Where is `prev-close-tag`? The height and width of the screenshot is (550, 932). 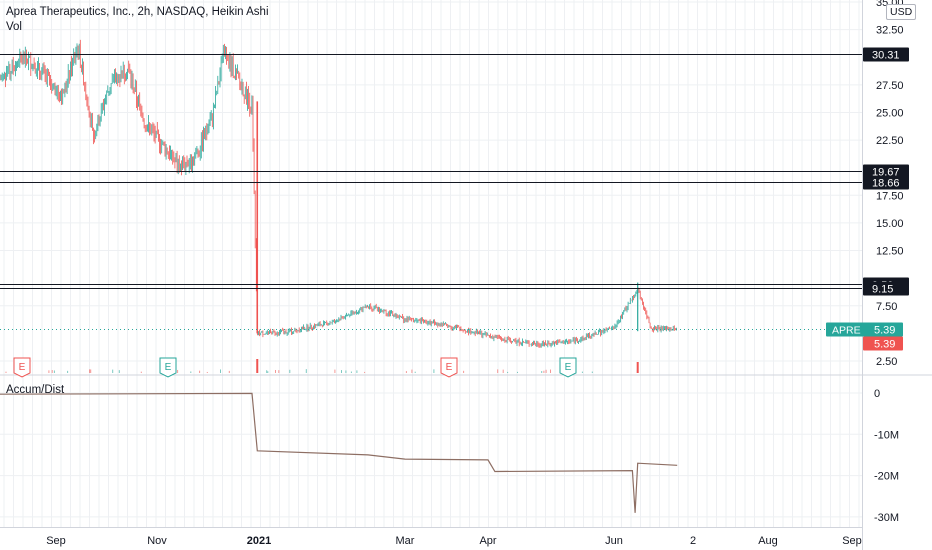
prev-close-tag is located at coordinates (883, 343).